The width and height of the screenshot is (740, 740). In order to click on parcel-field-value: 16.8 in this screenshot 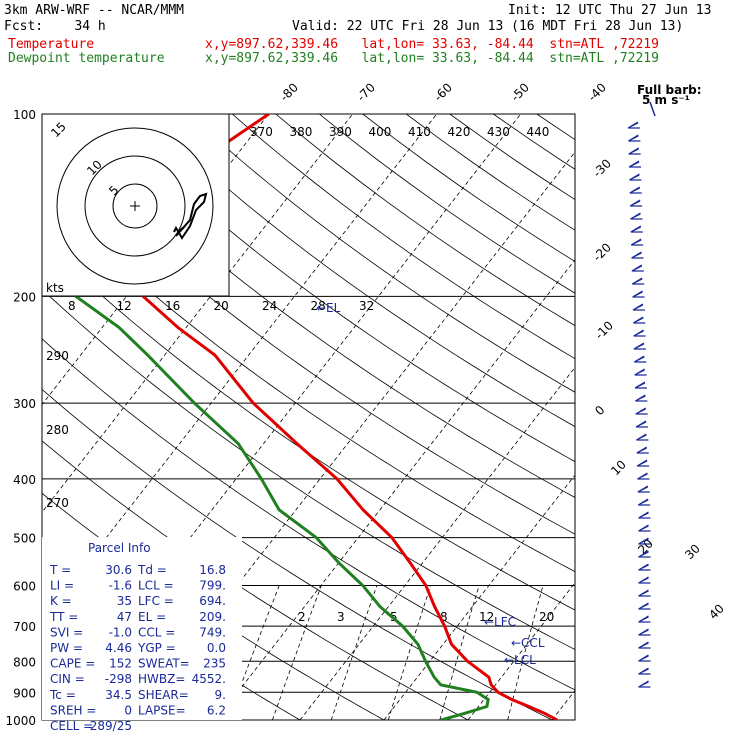, I will do `click(212, 570)`.